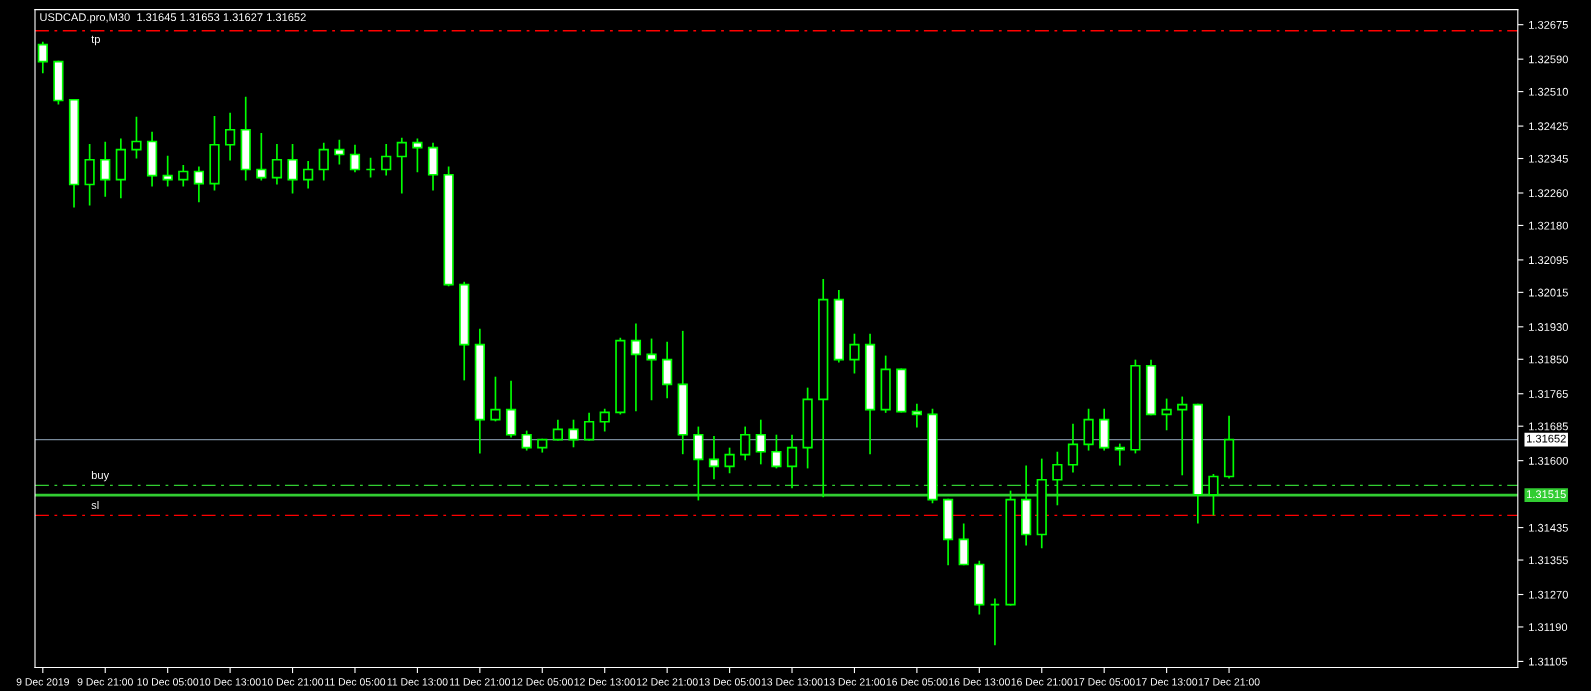 This screenshot has width=1591, height=691. Describe the element at coordinates (1548, 327) in the screenshot. I see `y-tick-label: 1.31930` at that location.